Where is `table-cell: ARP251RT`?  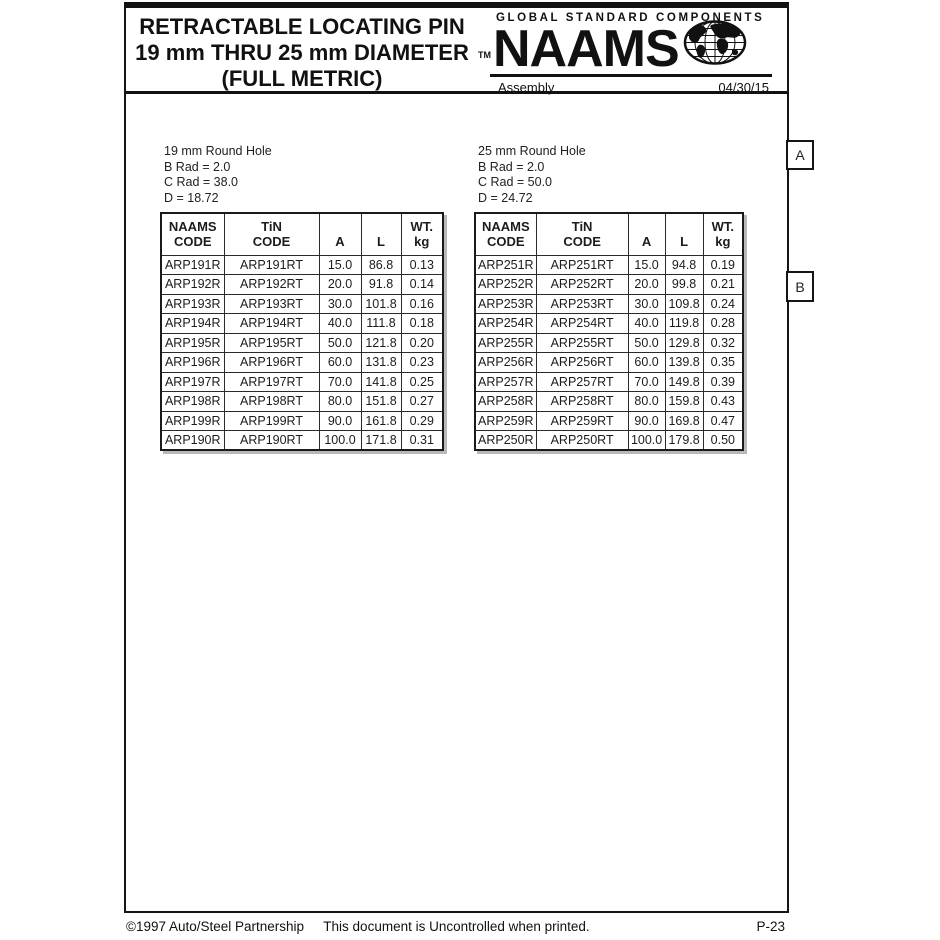 table-cell: ARP251RT is located at coordinates (582, 264).